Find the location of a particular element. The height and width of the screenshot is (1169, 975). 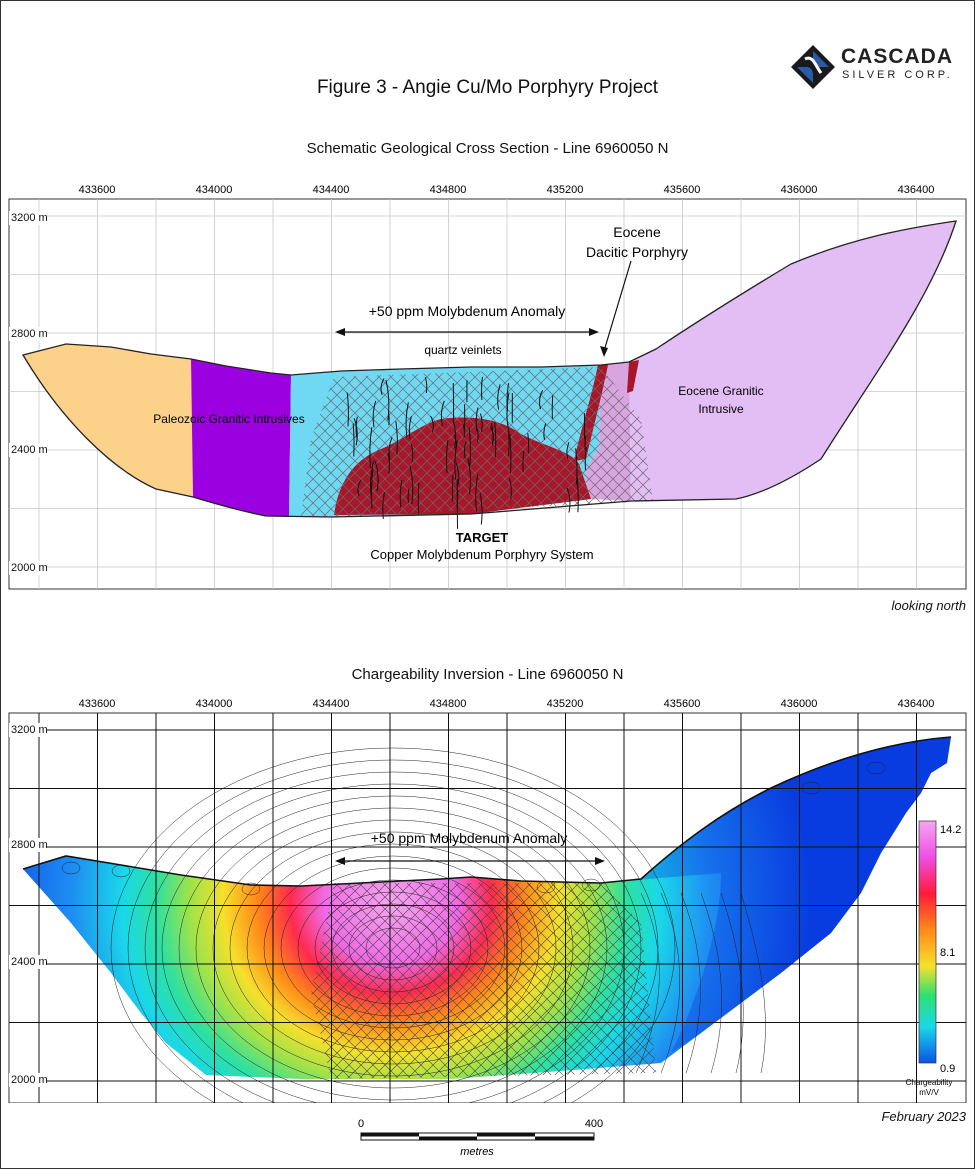

section1-elev-2800: 2800 m is located at coordinates (29, 334).